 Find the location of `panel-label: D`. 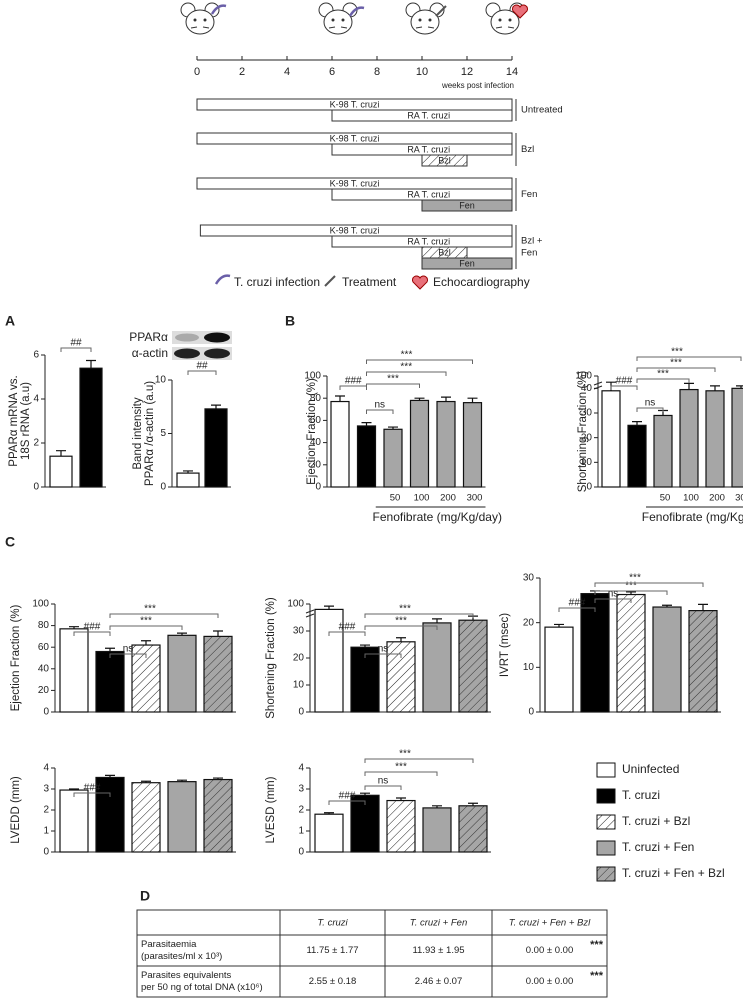

panel-label: D is located at coordinates (145, 896).